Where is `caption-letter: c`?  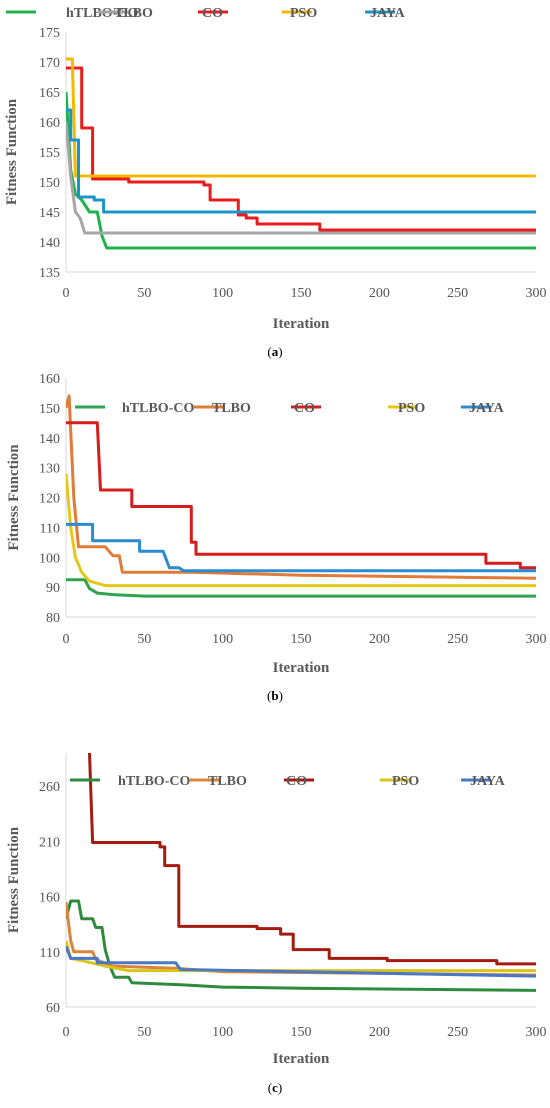
caption-letter: c is located at coordinates (275, 1087).